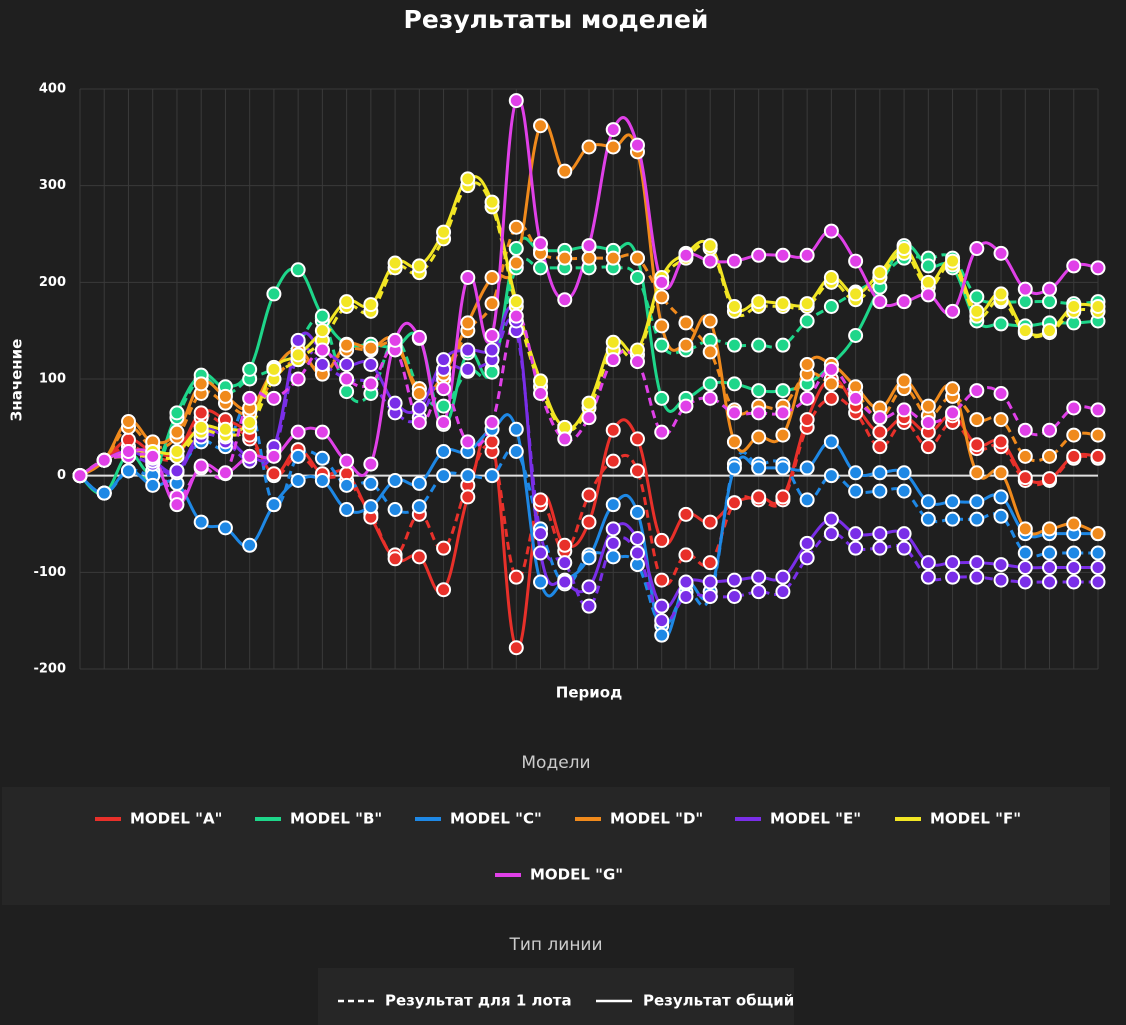  I want to click on line-type-label: Результат для 1 лота, so click(478, 1001).